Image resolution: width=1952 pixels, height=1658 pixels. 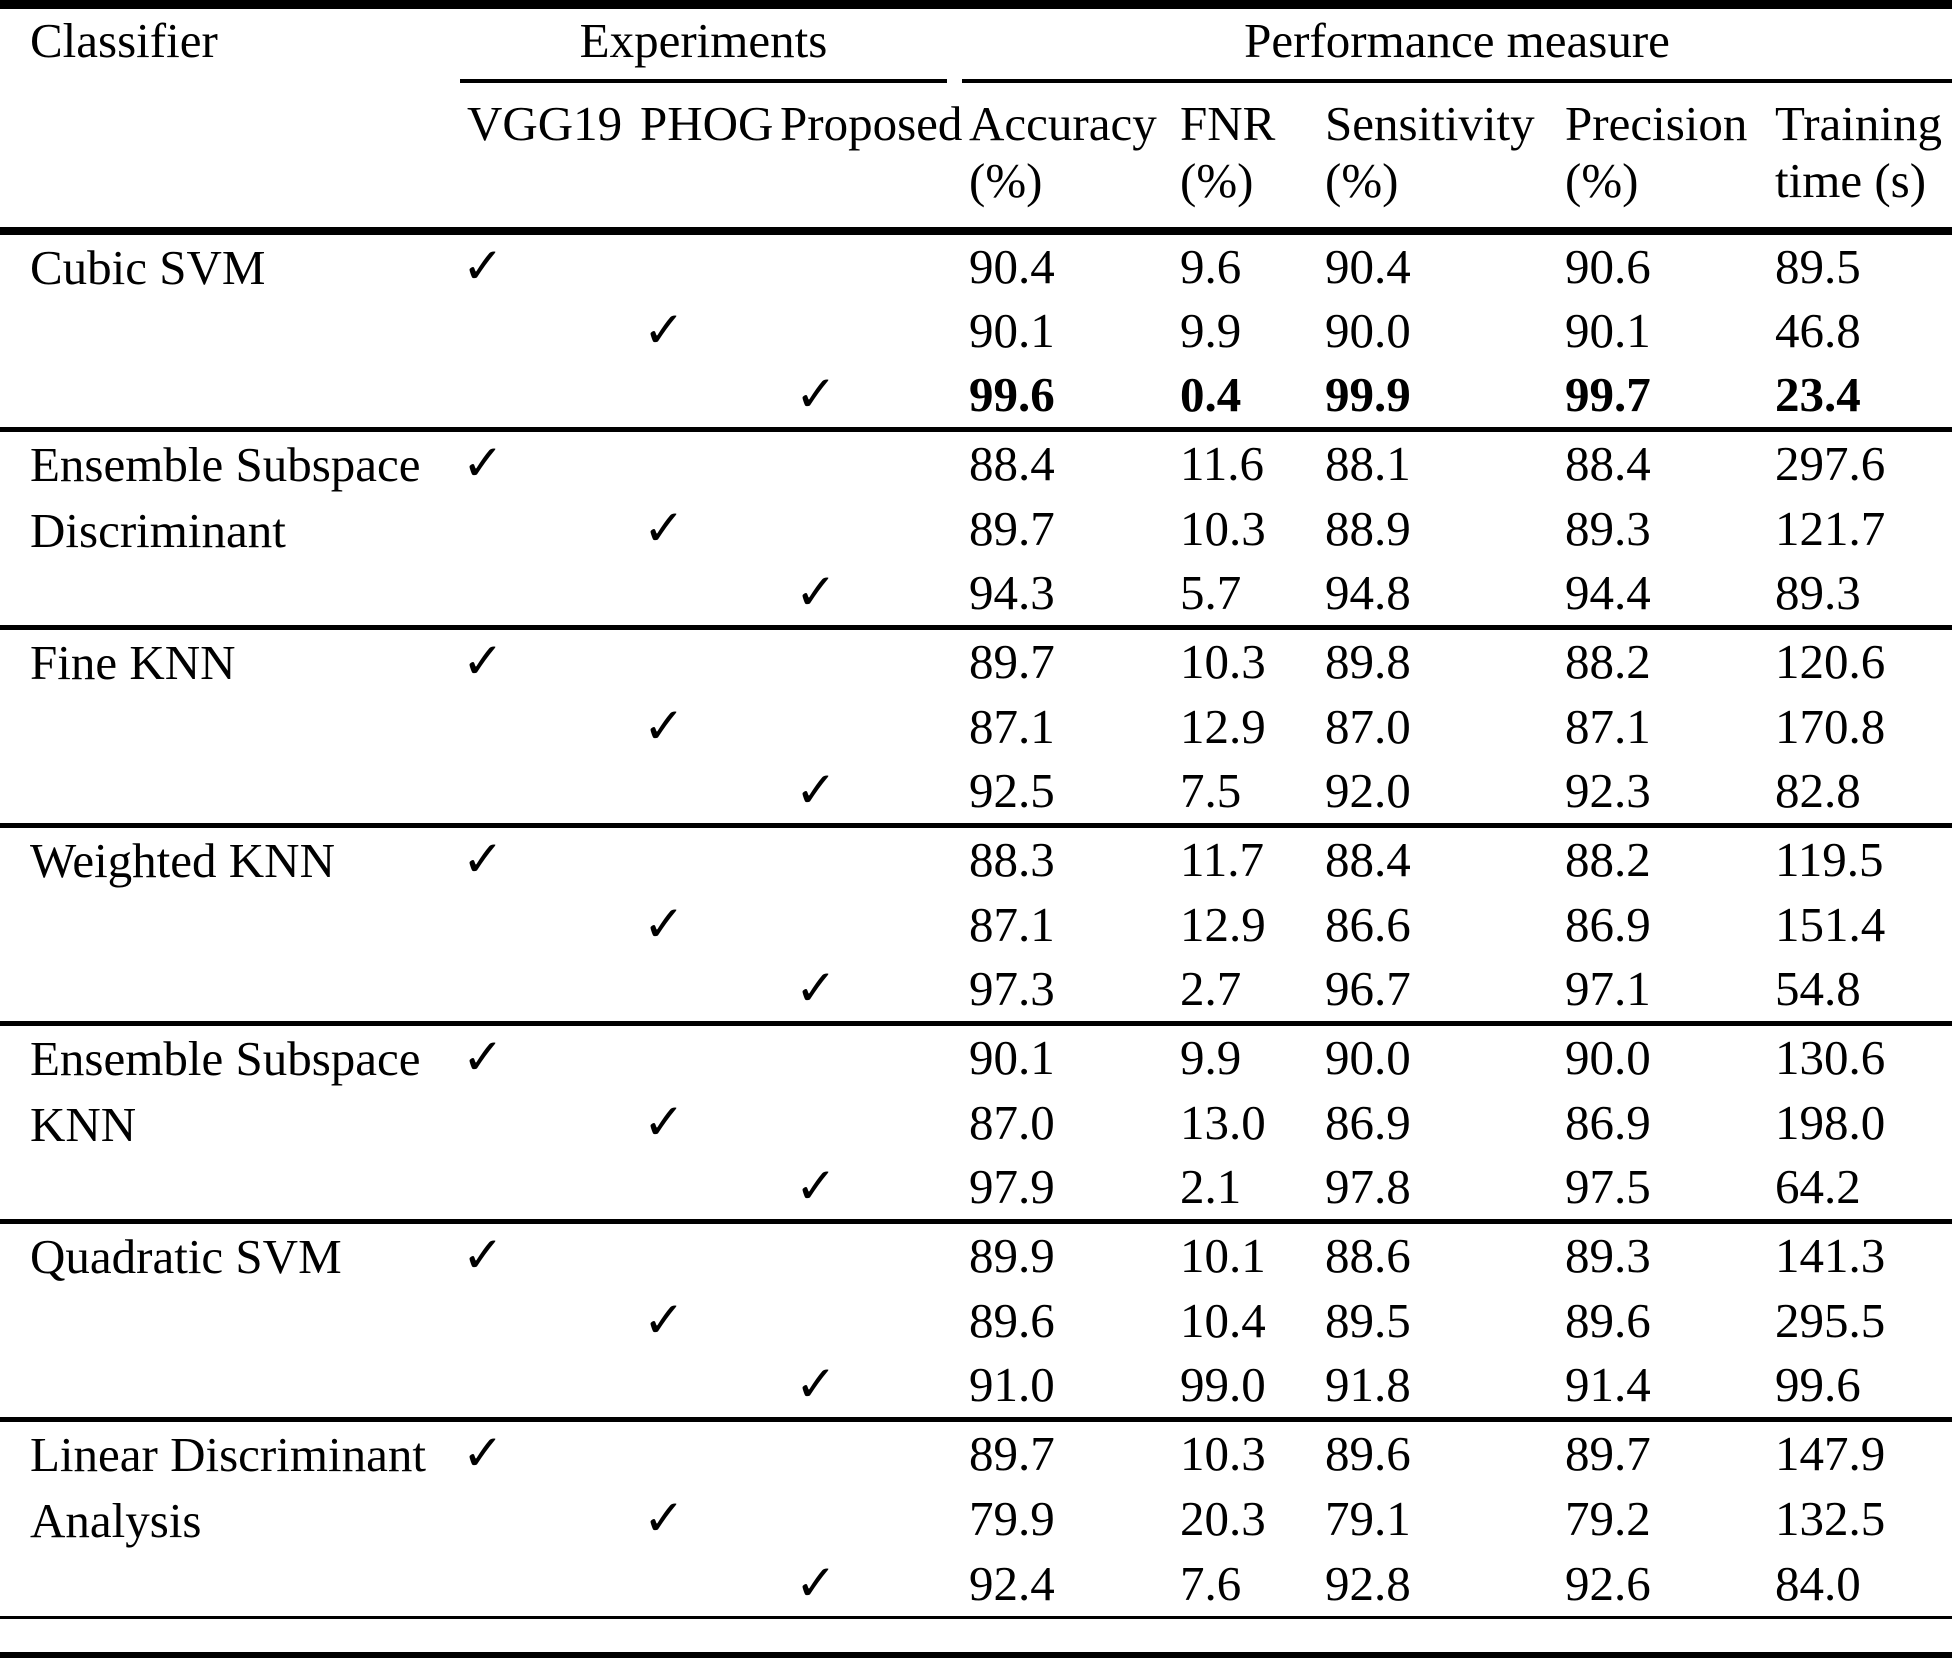 What do you see at coordinates (1830, 1518) in the screenshot?
I see `value-cell: 132.5` at bounding box center [1830, 1518].